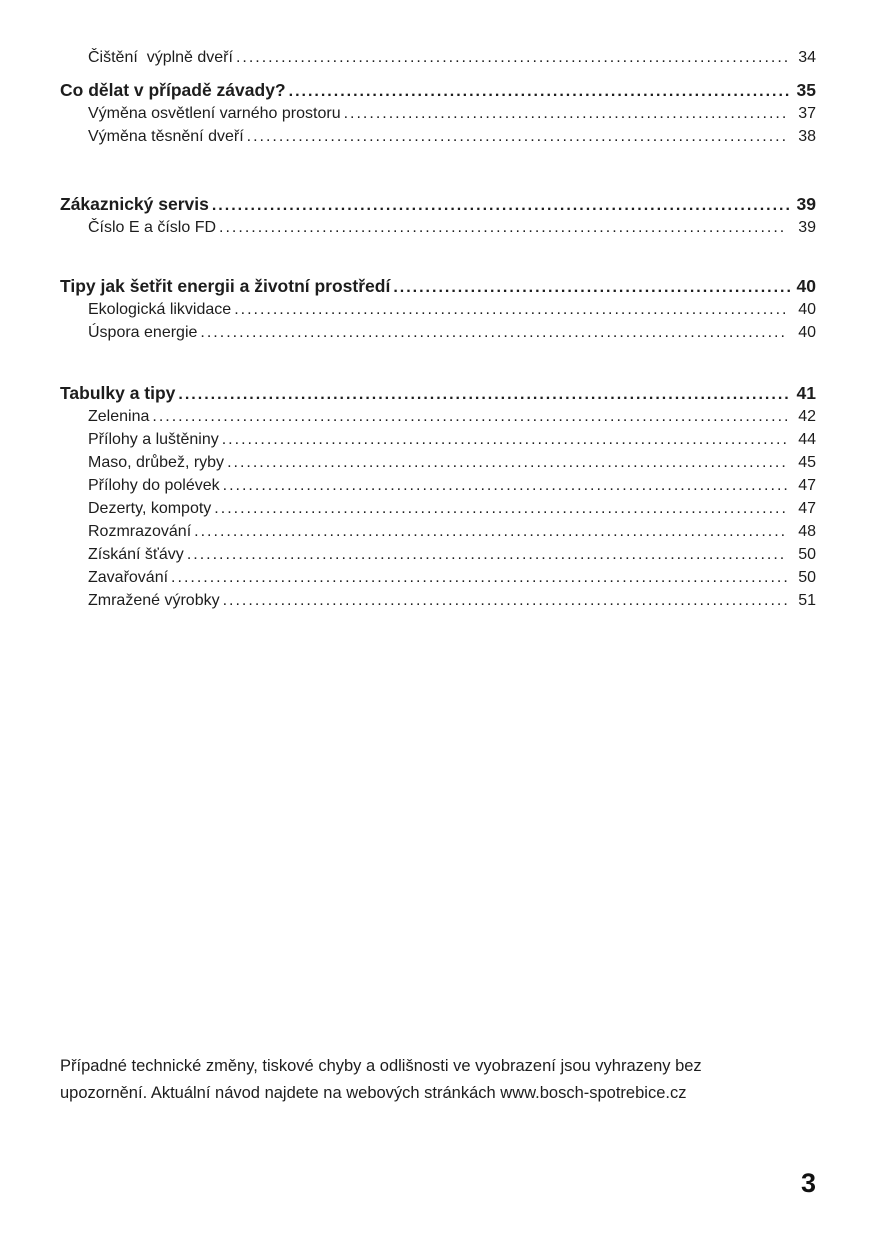 This screenshot has height=1240, width=874. I want to click on toc-entry-page: 42, so click(807, 416).